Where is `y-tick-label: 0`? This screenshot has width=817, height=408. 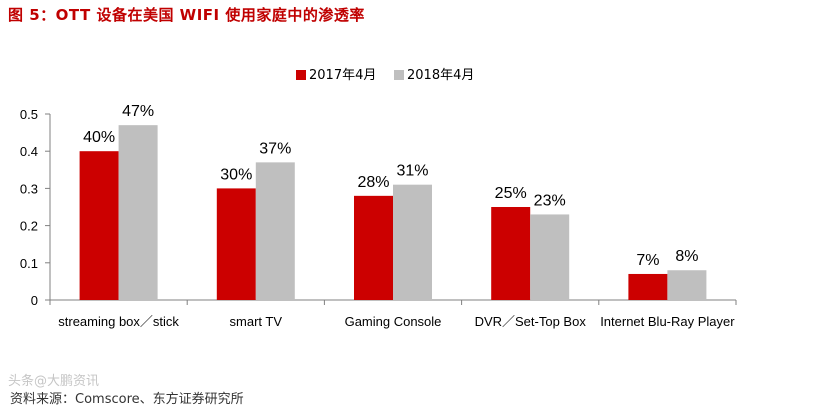 y-tick-label: 0 is located at coordinates (34, 300).